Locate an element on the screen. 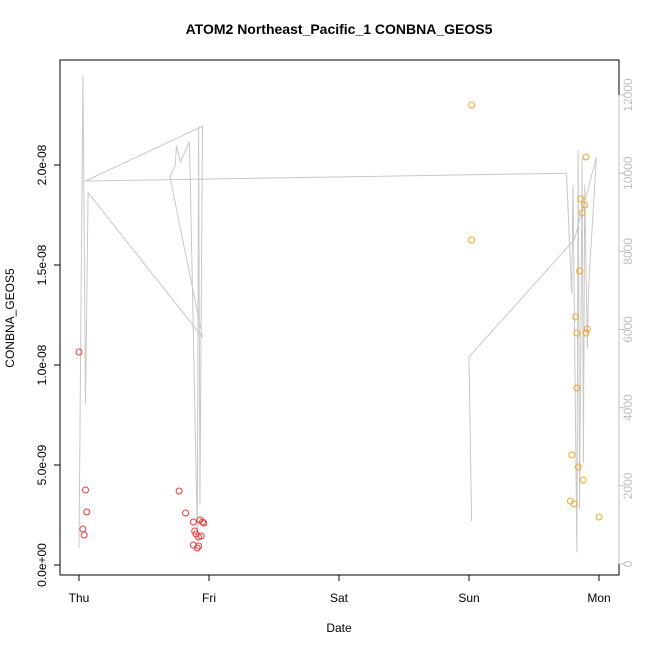  right-y-tick-label: 10000 is located at coordinates (628, 173).